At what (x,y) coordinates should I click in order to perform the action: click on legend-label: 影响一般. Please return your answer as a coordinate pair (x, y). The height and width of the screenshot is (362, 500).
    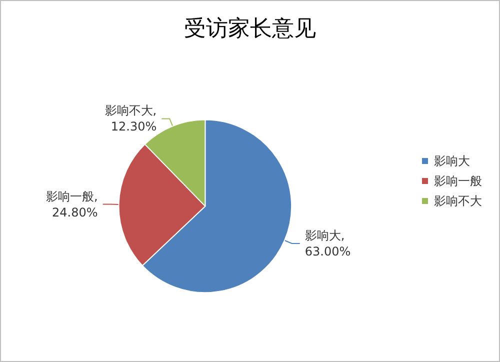
    Looking at the image, I should click on (458, 181).